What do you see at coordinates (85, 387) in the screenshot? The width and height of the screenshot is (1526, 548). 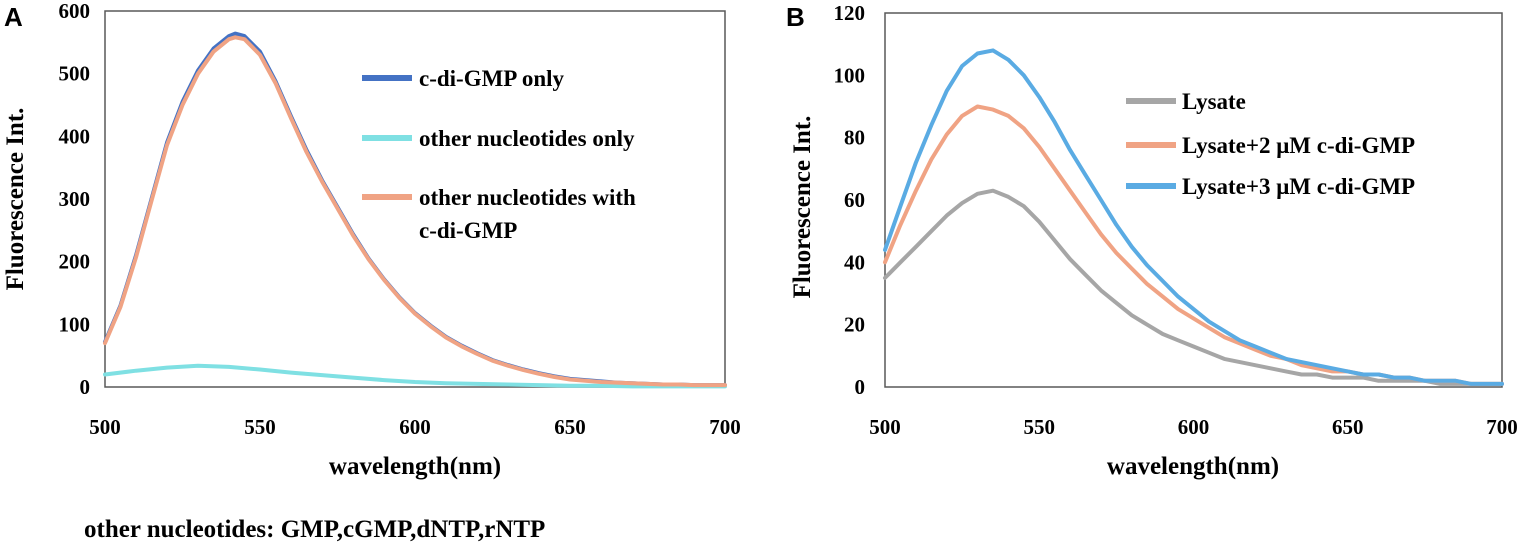 I see `panel-a-y-tick-0: 0` at bounding box center [85, 387].